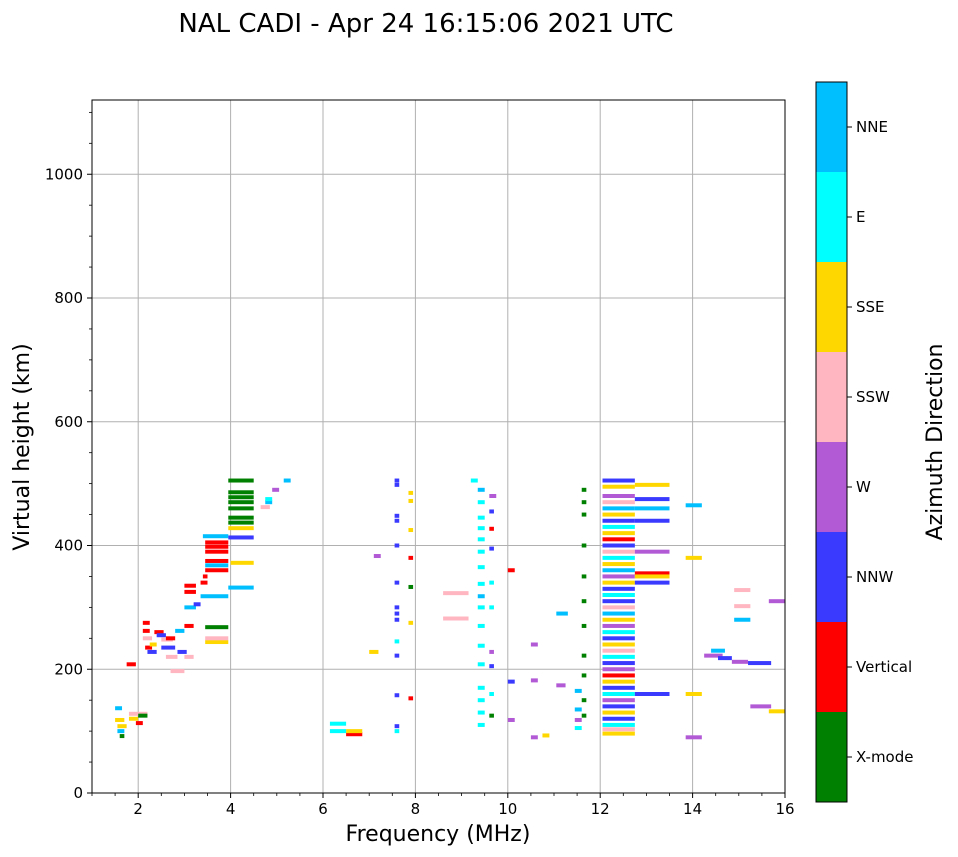 Image resolution: width=958 pixels, height=857 pixels. Describe the element at coordinates (68, 546) in the screenshot. I see `y-tick-label: 400` at that location.